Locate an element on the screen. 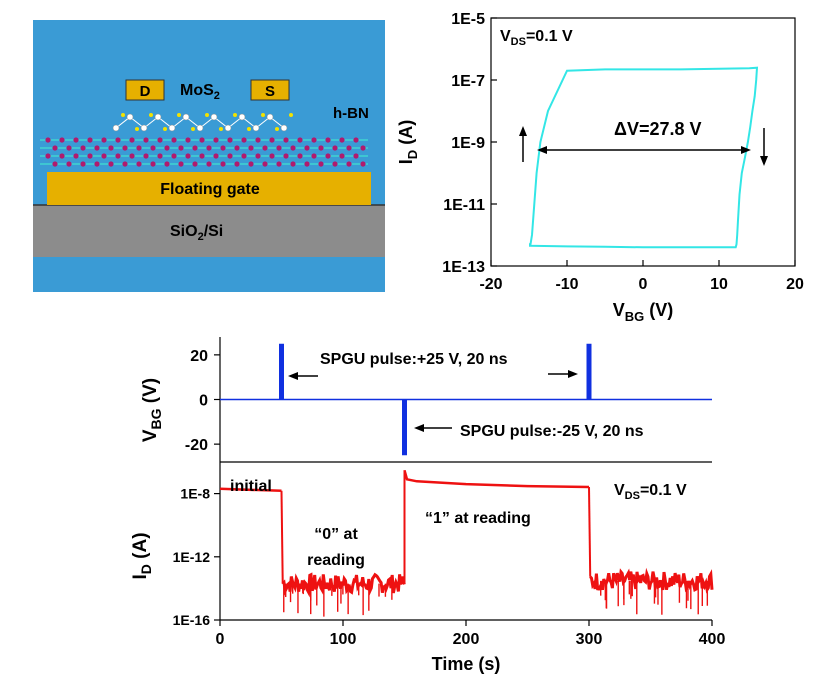 This screenshot has height=698, width=815. source-label: S is located at coordinates (270, 91).